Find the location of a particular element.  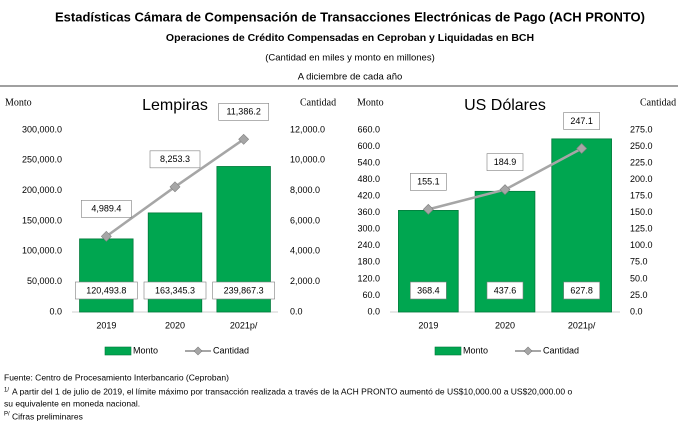

data-label: 437.6 is located at coordinates (505, 290).